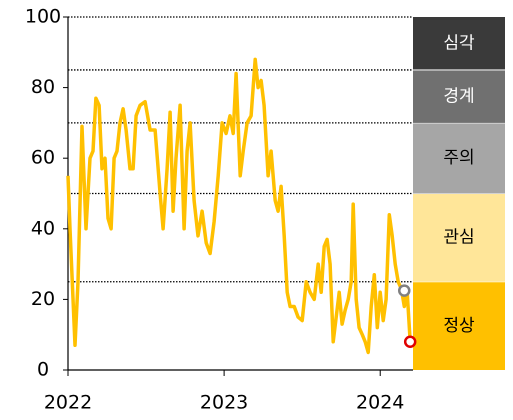 This screenshot has width=513, height=420. What do you see at coordinates (43, 370) in the screenshot?
I see `y-tick-label: 0` at bounding box center [43, 370].